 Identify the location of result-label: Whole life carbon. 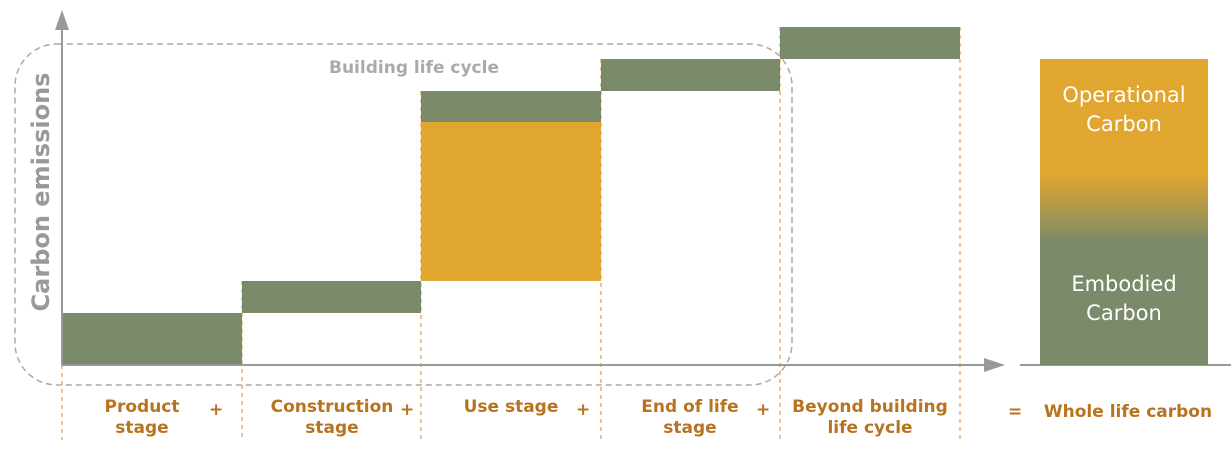
(1128, 412).